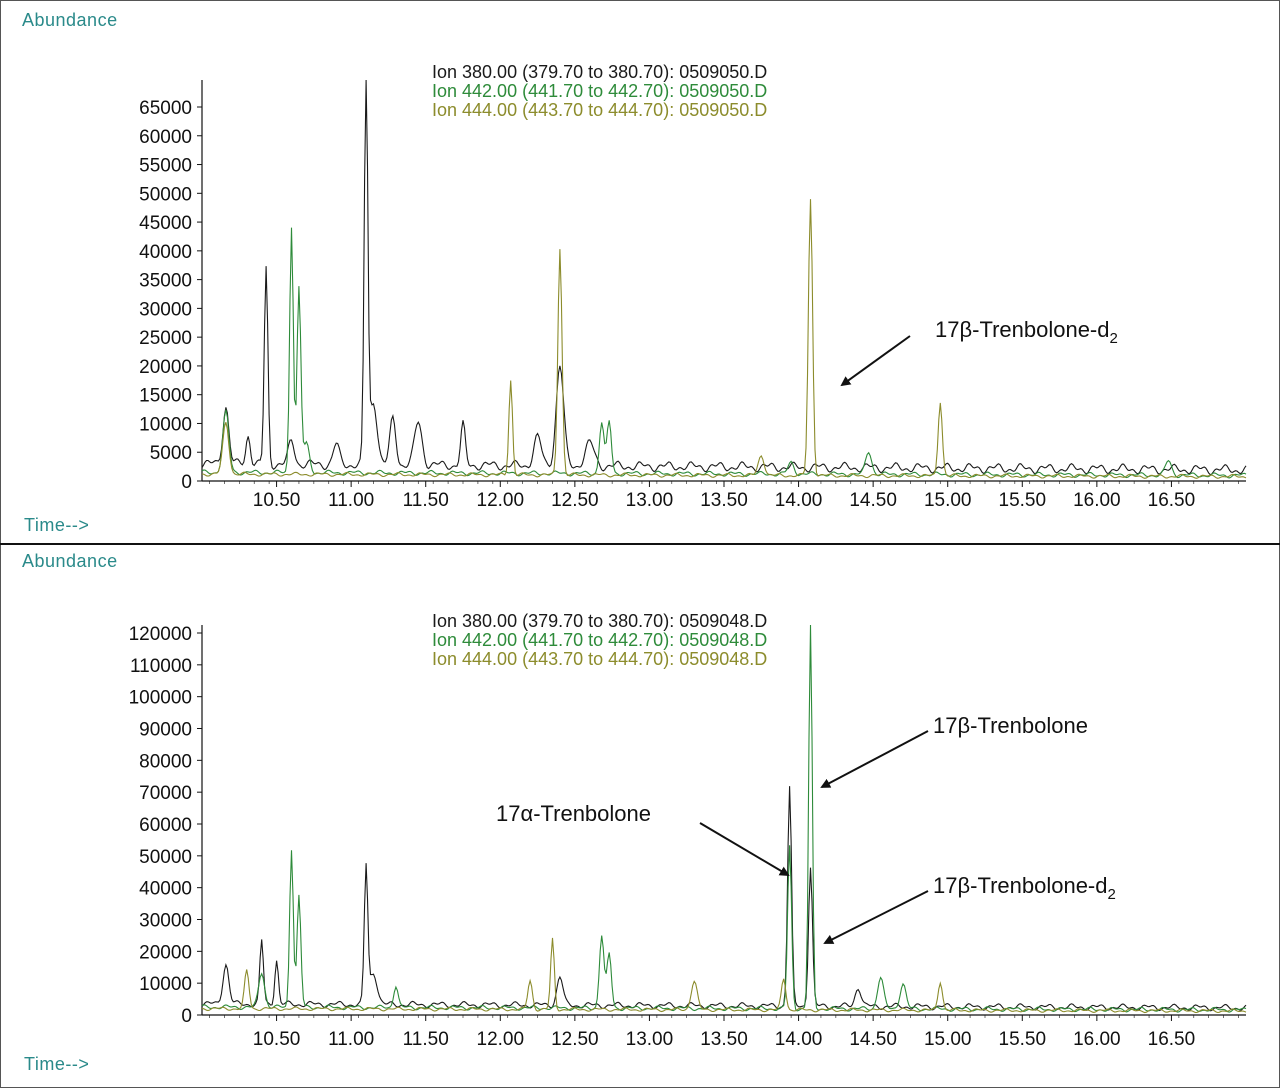  Describe the element at coordinates (165, 761) in the screenshot. I see `y-tick-label: 80000` at that location.